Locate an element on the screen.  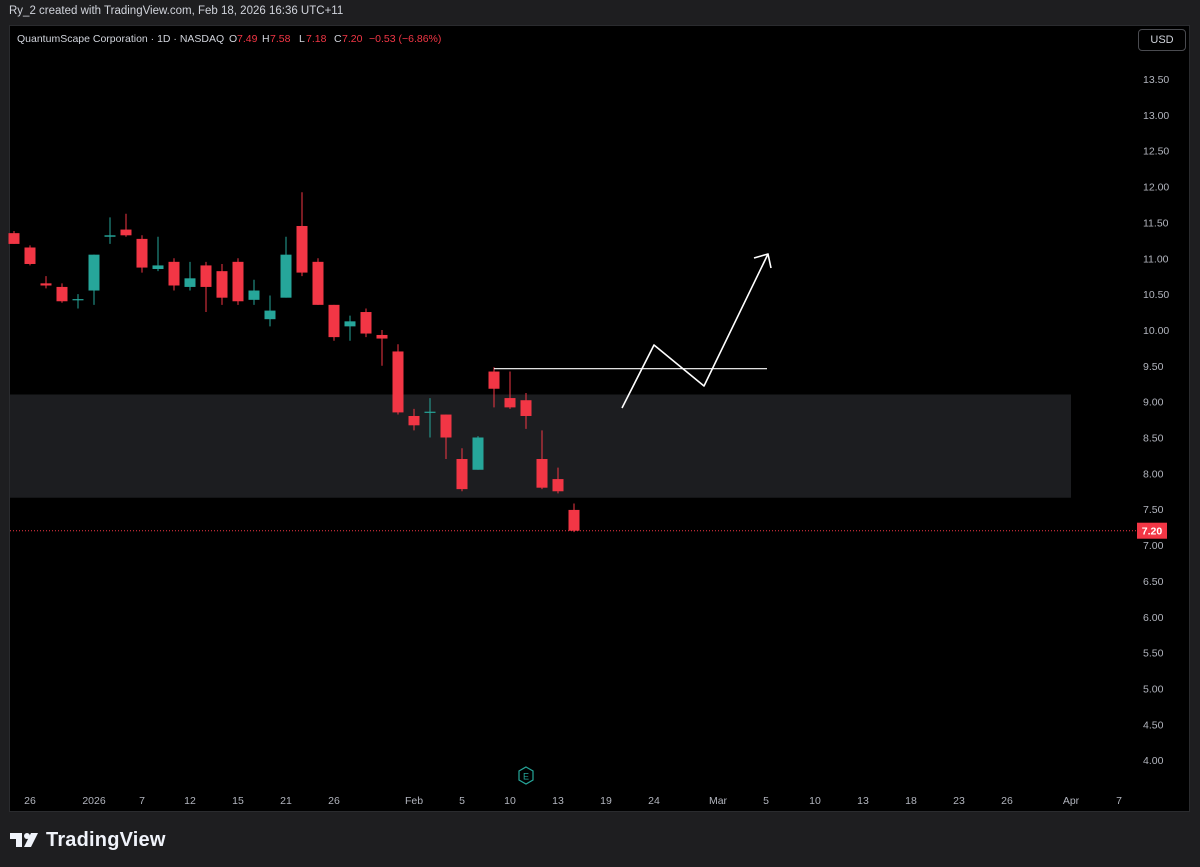
earnings-marker: E is located at coordinates (526, 775).